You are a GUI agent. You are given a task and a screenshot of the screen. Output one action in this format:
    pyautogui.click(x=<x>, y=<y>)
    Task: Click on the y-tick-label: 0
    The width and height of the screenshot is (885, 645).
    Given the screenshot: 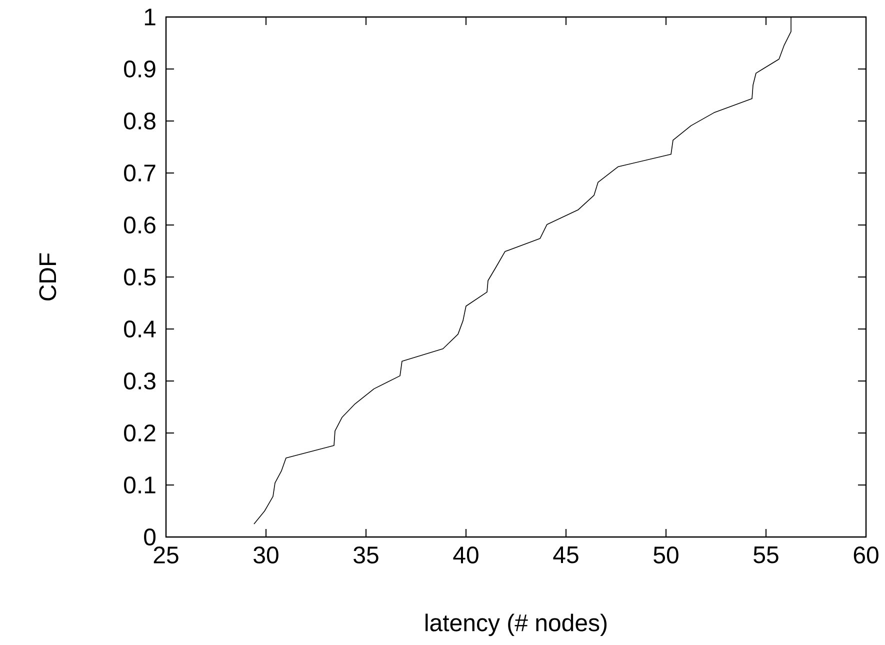 What is the action you would take?
    pyautogui.click(x=150, y=537)
    